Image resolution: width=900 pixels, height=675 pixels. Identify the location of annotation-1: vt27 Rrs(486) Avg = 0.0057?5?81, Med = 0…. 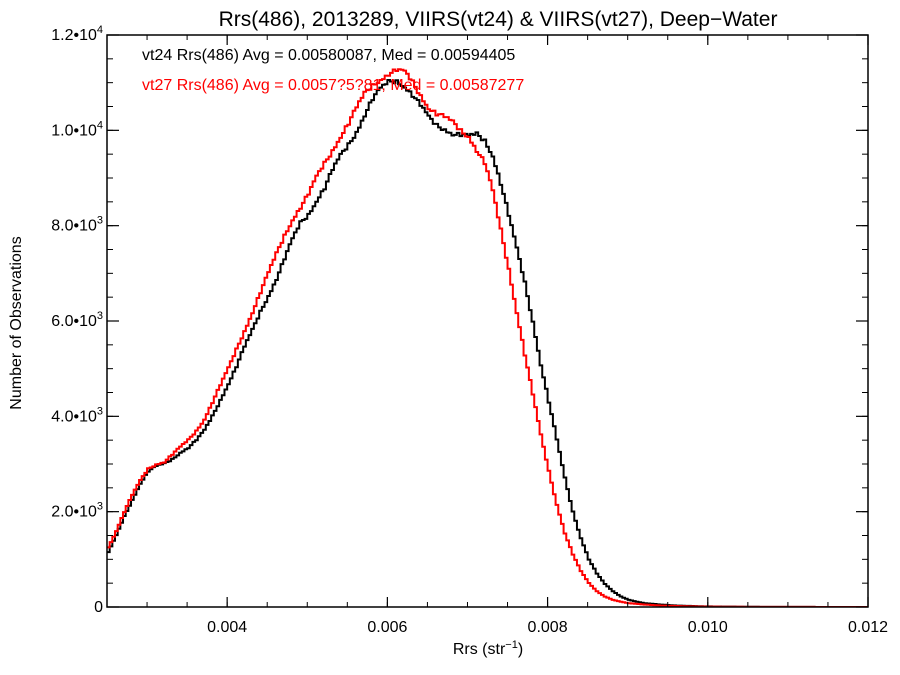
(333, 85).